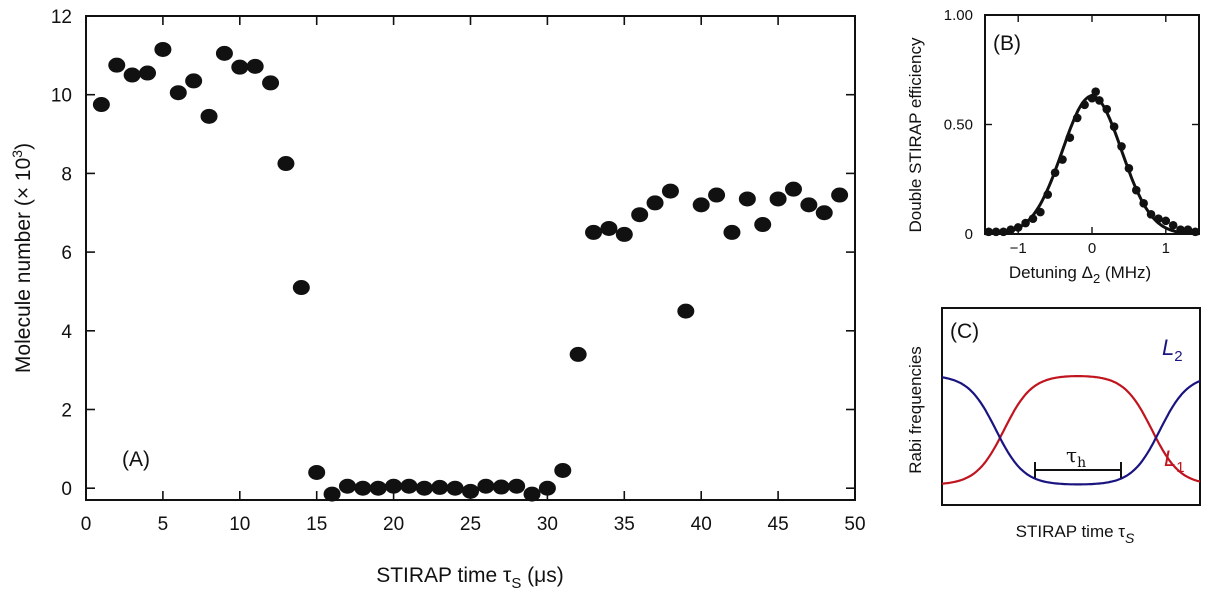  Describe the element at coordinates (1076, 457) in the screenshot. I see `panel-c-hold-time-label: τh` at that location.